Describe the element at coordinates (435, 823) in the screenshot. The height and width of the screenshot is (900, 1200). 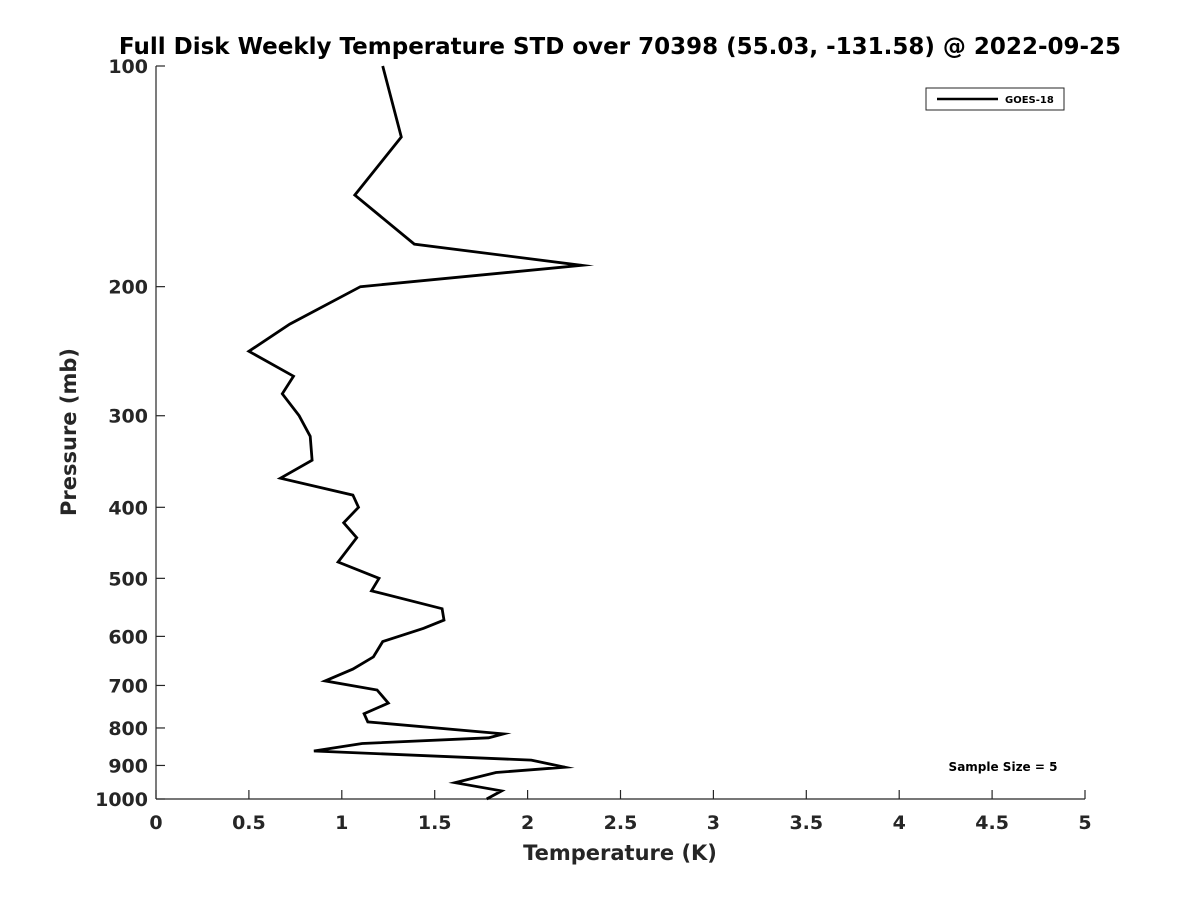
I see `x-tick-label: 1.5` at that location.